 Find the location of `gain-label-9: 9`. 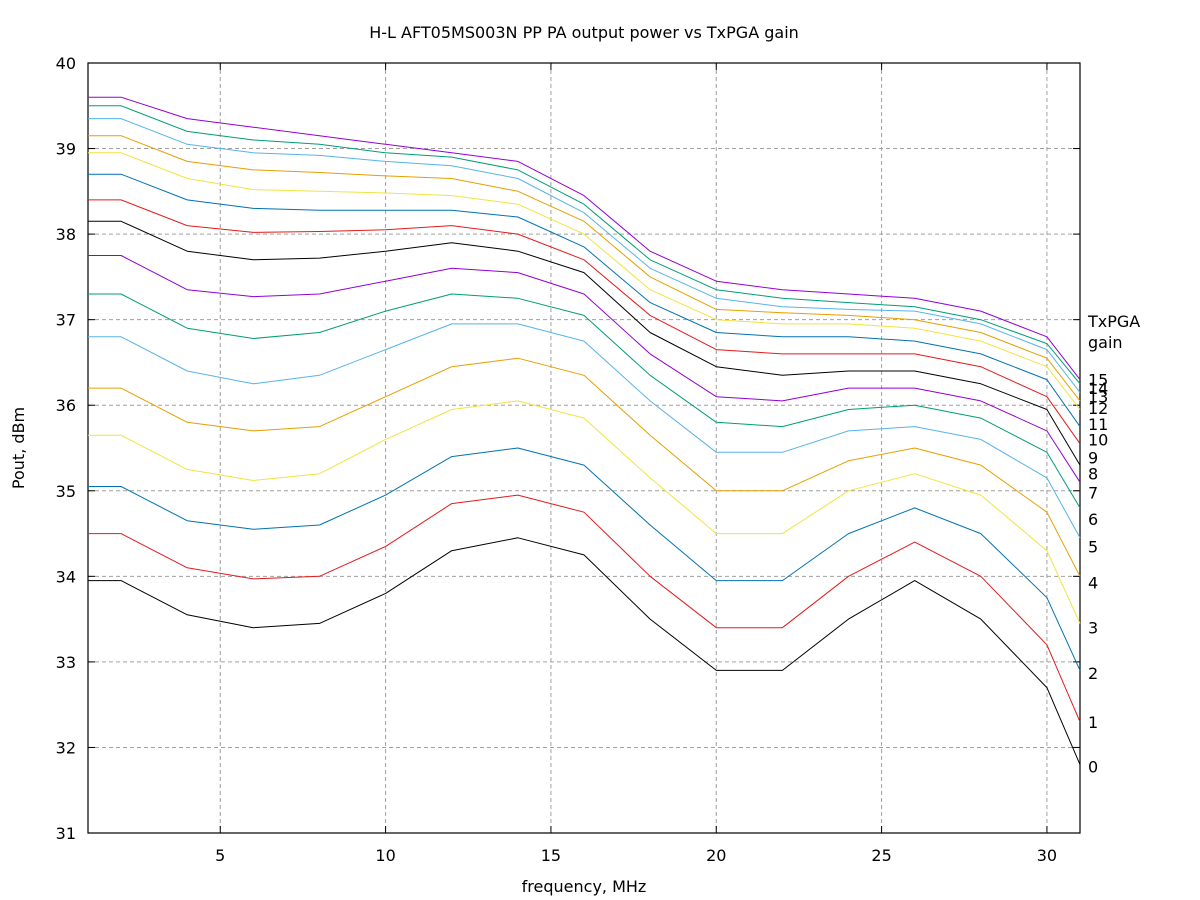

gain-label-9: 9 is located at coordinates (1093, 457).